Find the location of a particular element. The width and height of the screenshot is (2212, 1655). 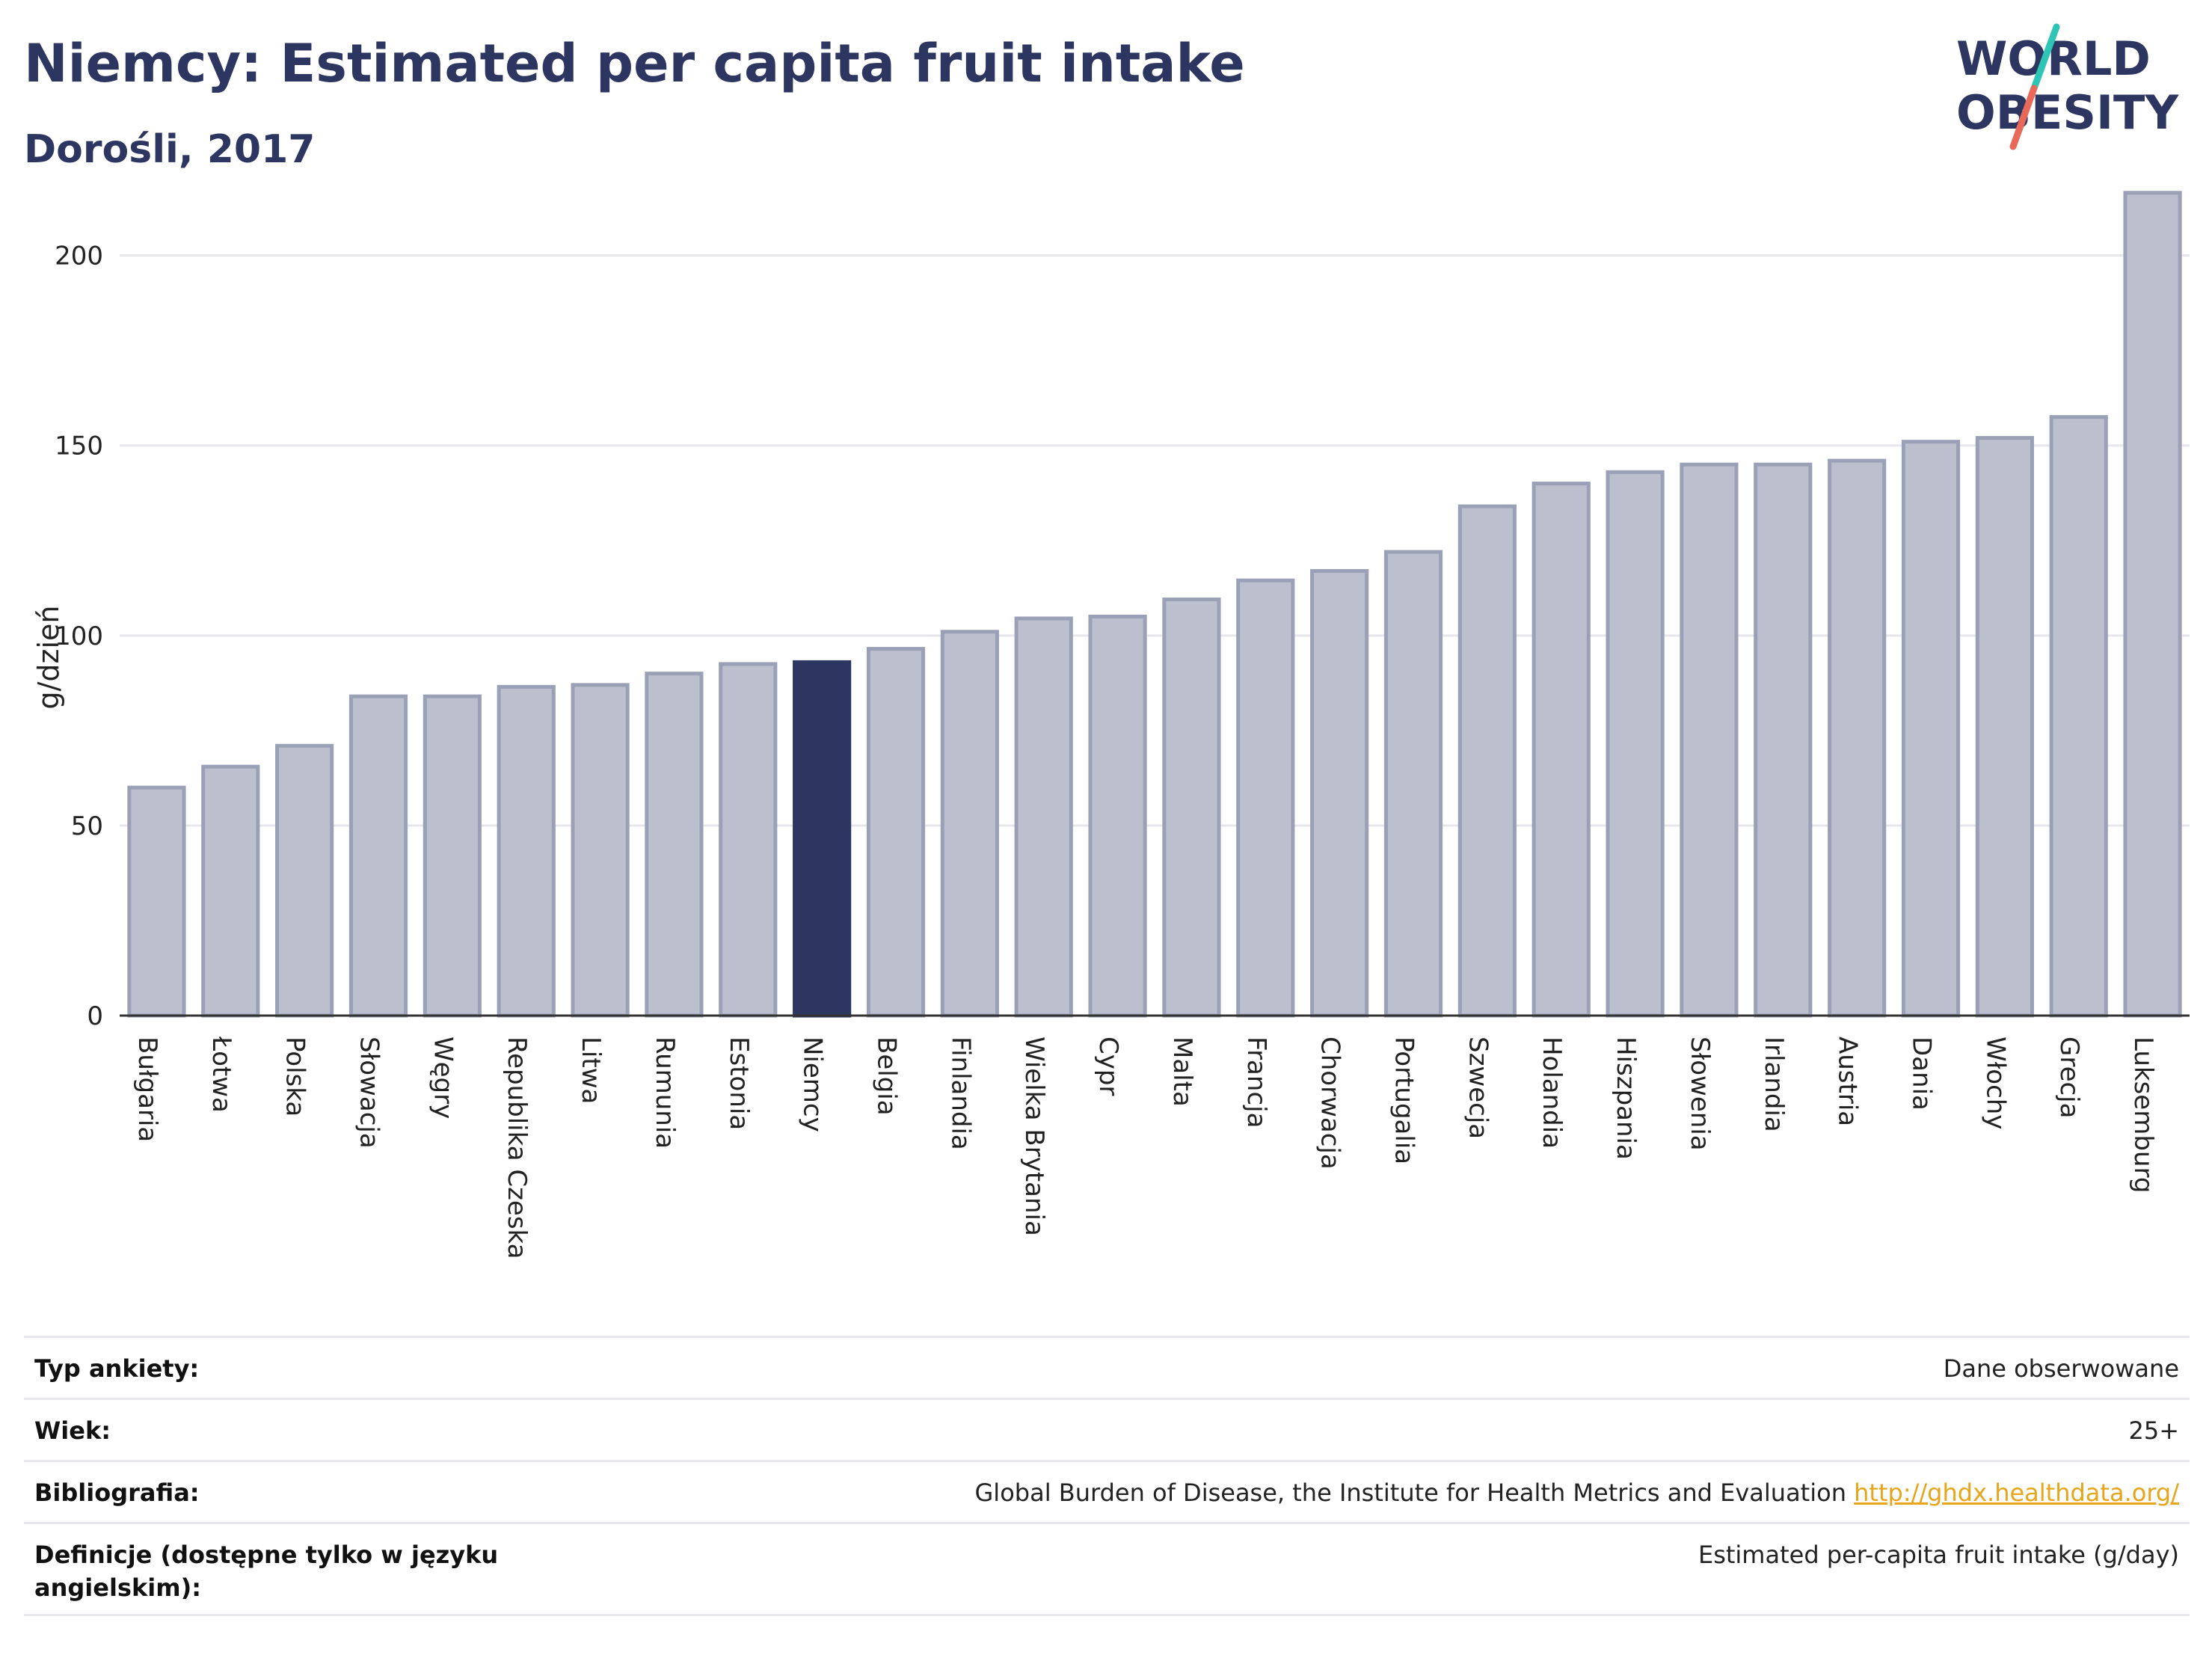

x-tick-label: Niemcy is located at coordinates (813, 1084).